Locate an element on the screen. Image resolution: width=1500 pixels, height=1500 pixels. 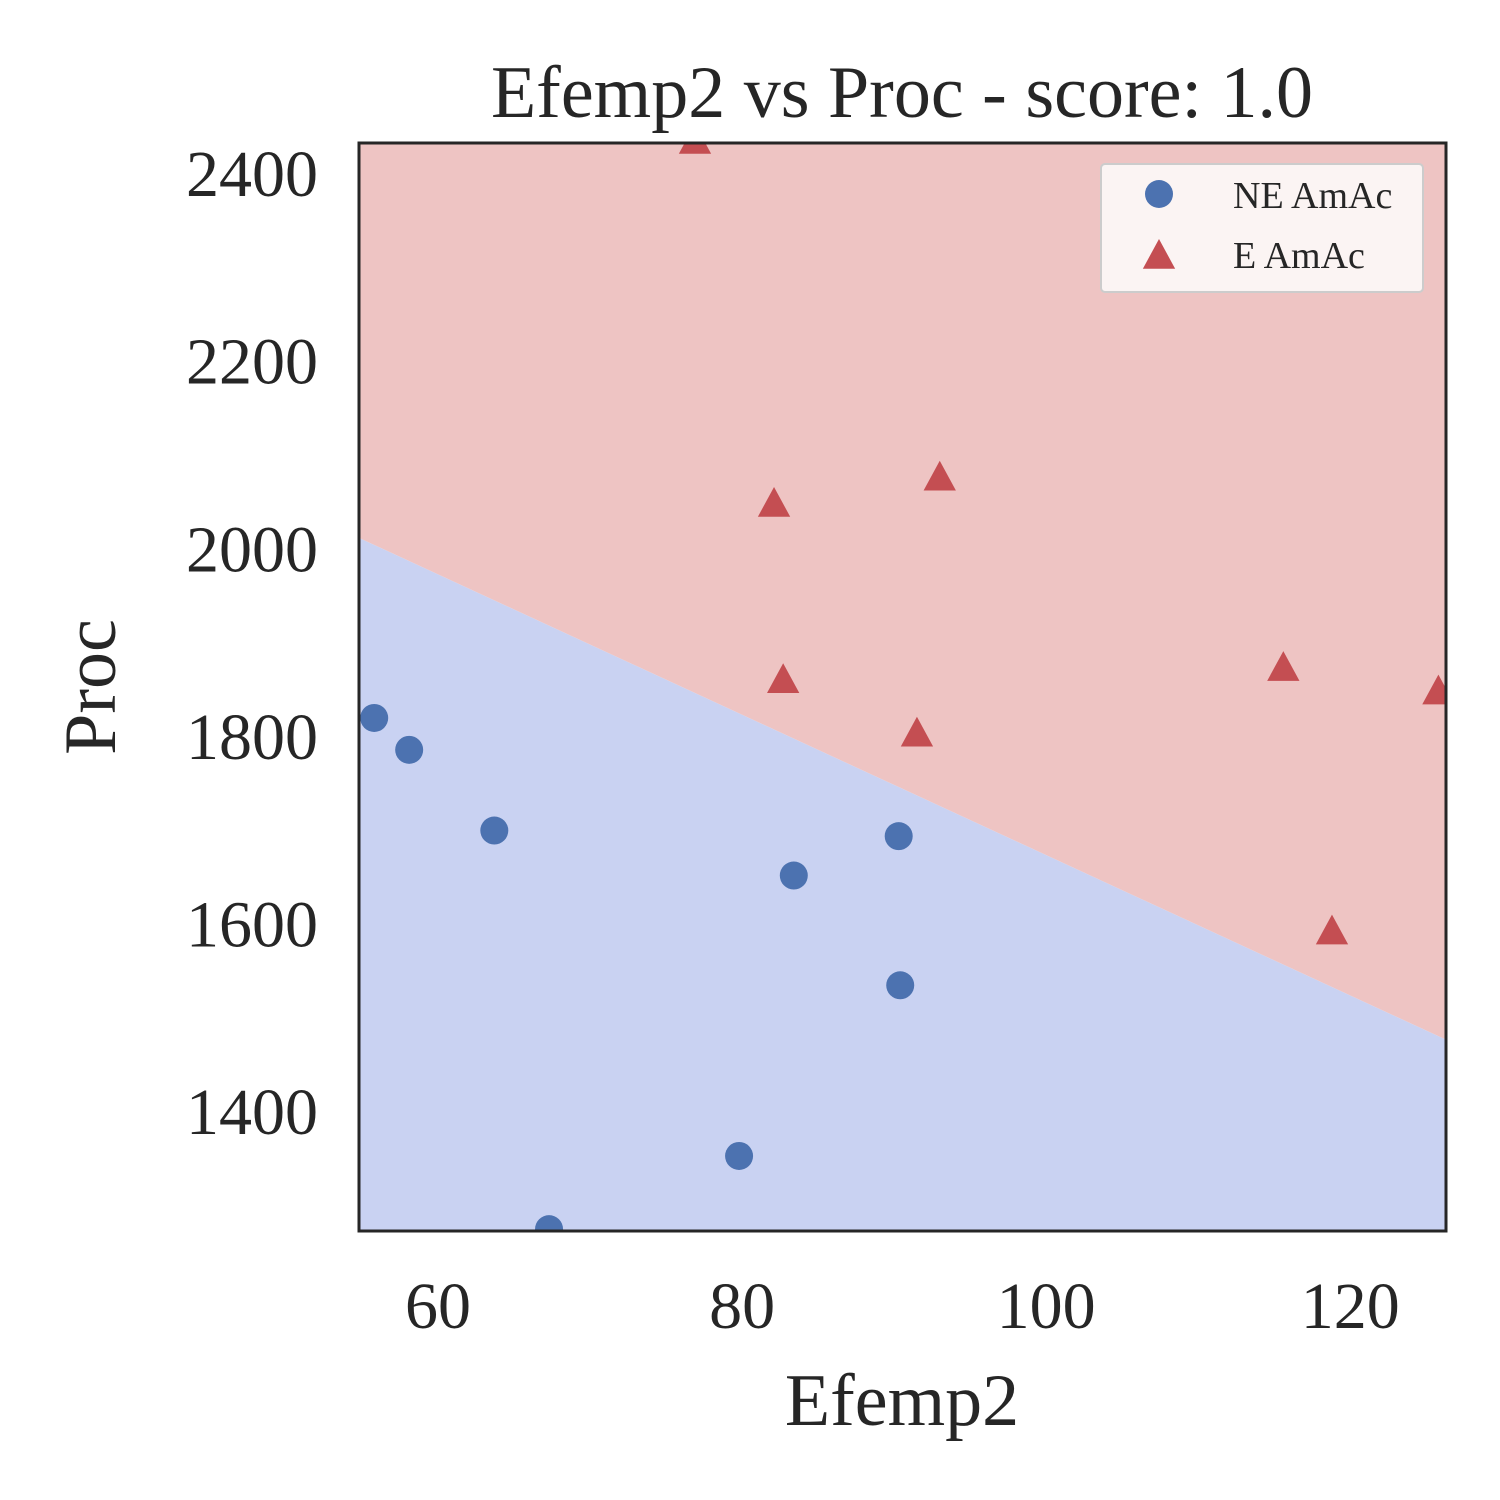
chart-title: Efemp2 vs Proc - score: 1.0 is located at coordinates (902, 93).